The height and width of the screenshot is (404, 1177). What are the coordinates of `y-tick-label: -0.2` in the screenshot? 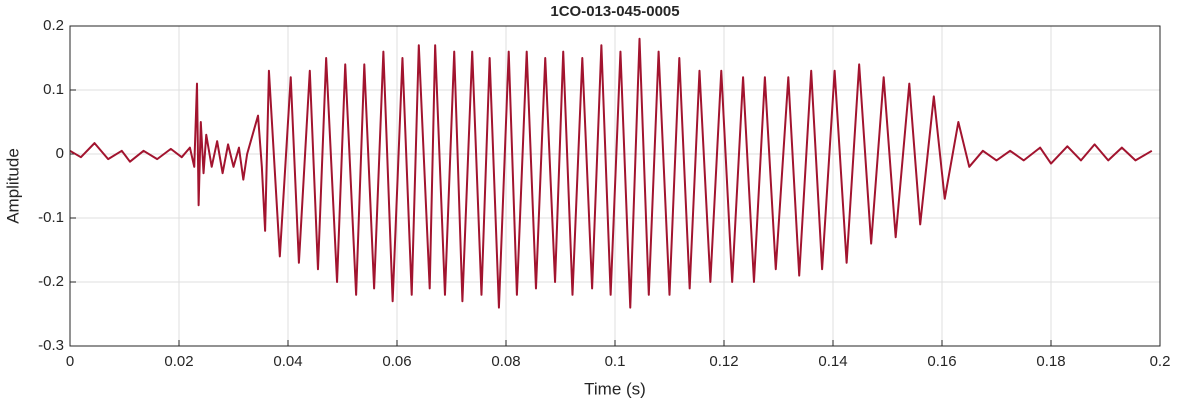 It's located at (51, 281).